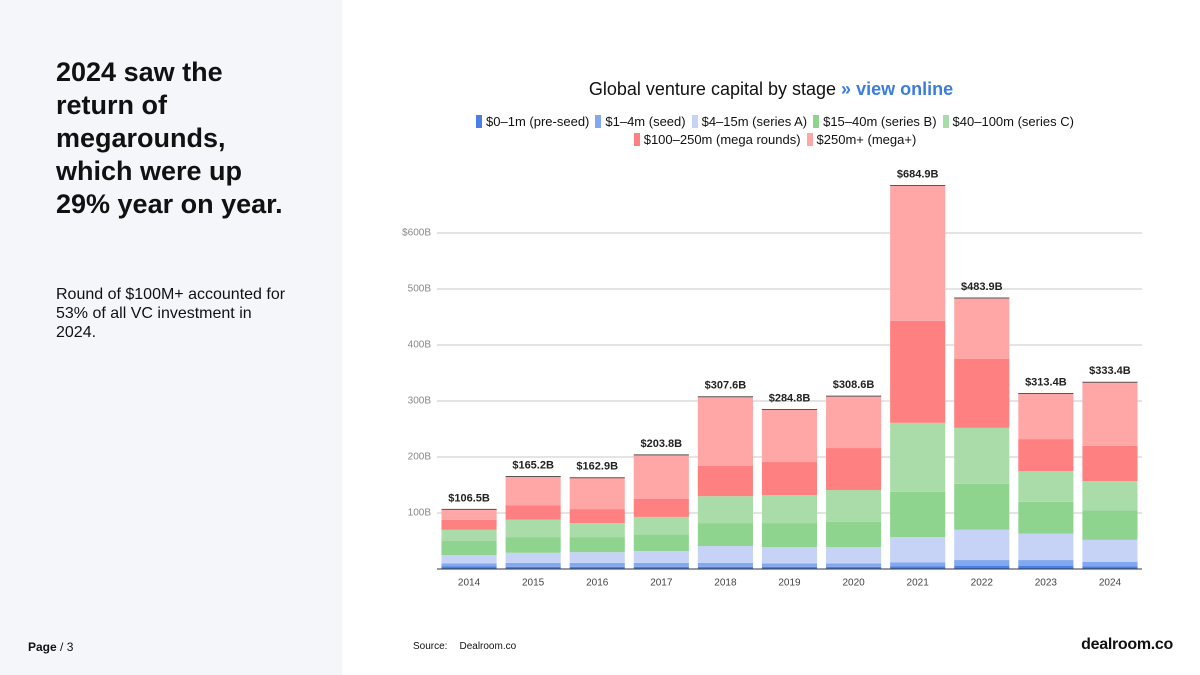 The image size is (1200, 675). I want to click on source: Source: Dealroom.co, so click(464, 646).